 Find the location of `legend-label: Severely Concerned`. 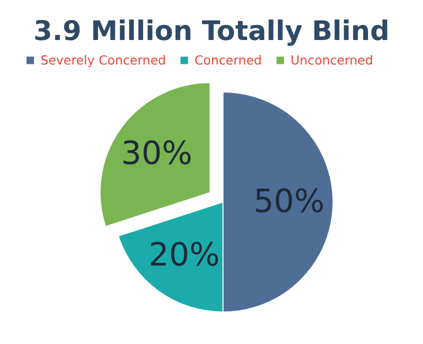

legend-label: Severely Concerned is located at coordinates (103, 60).